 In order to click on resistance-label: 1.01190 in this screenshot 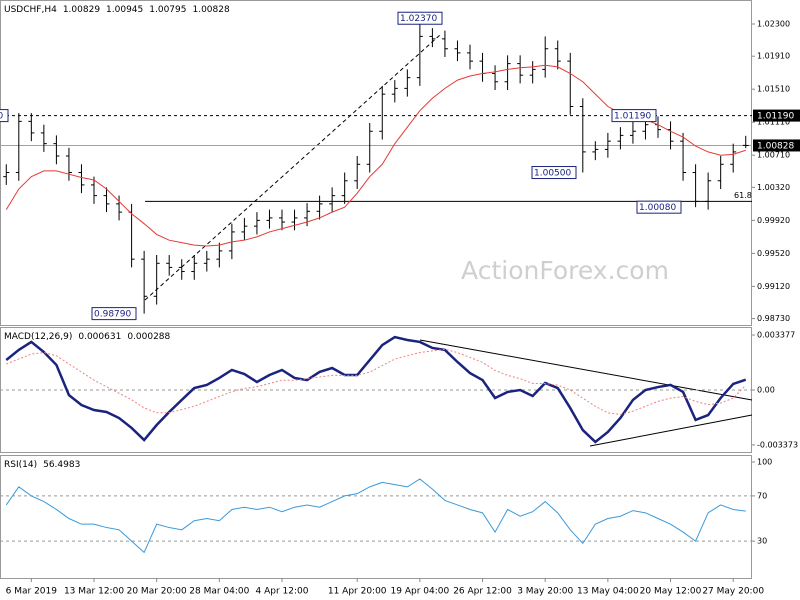, I will do `click(775, 117)`.